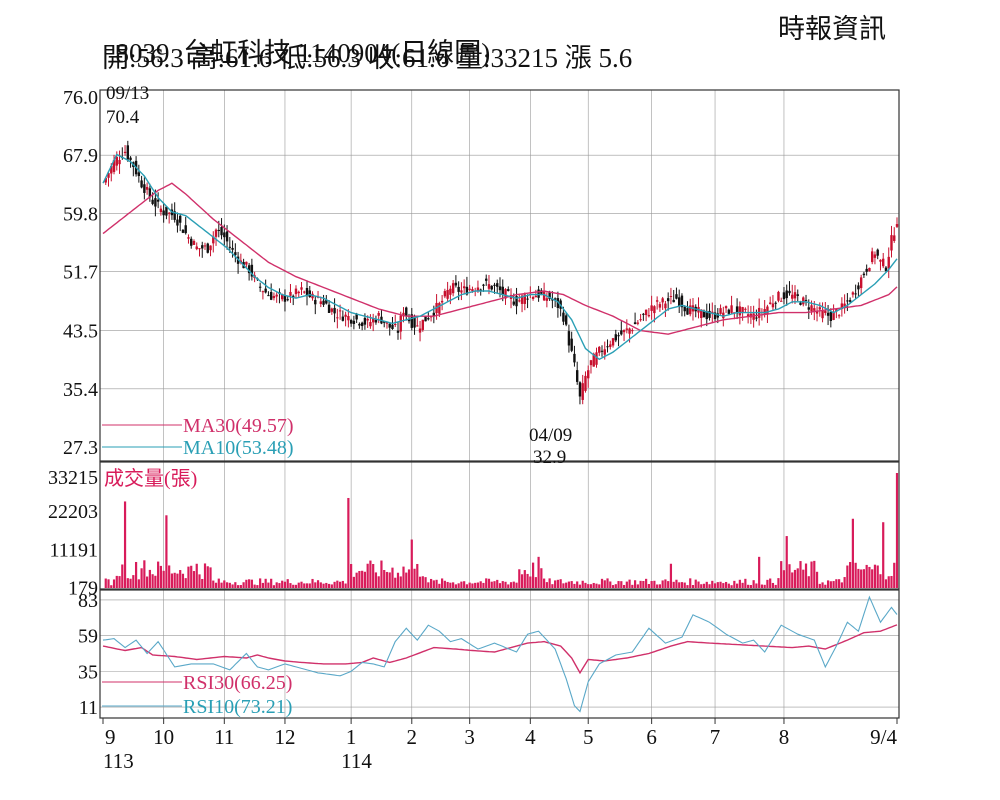  Describe the element at coordinates (80, 332) in the screenshot. I see `price-tick-label: 43.5` at that location.